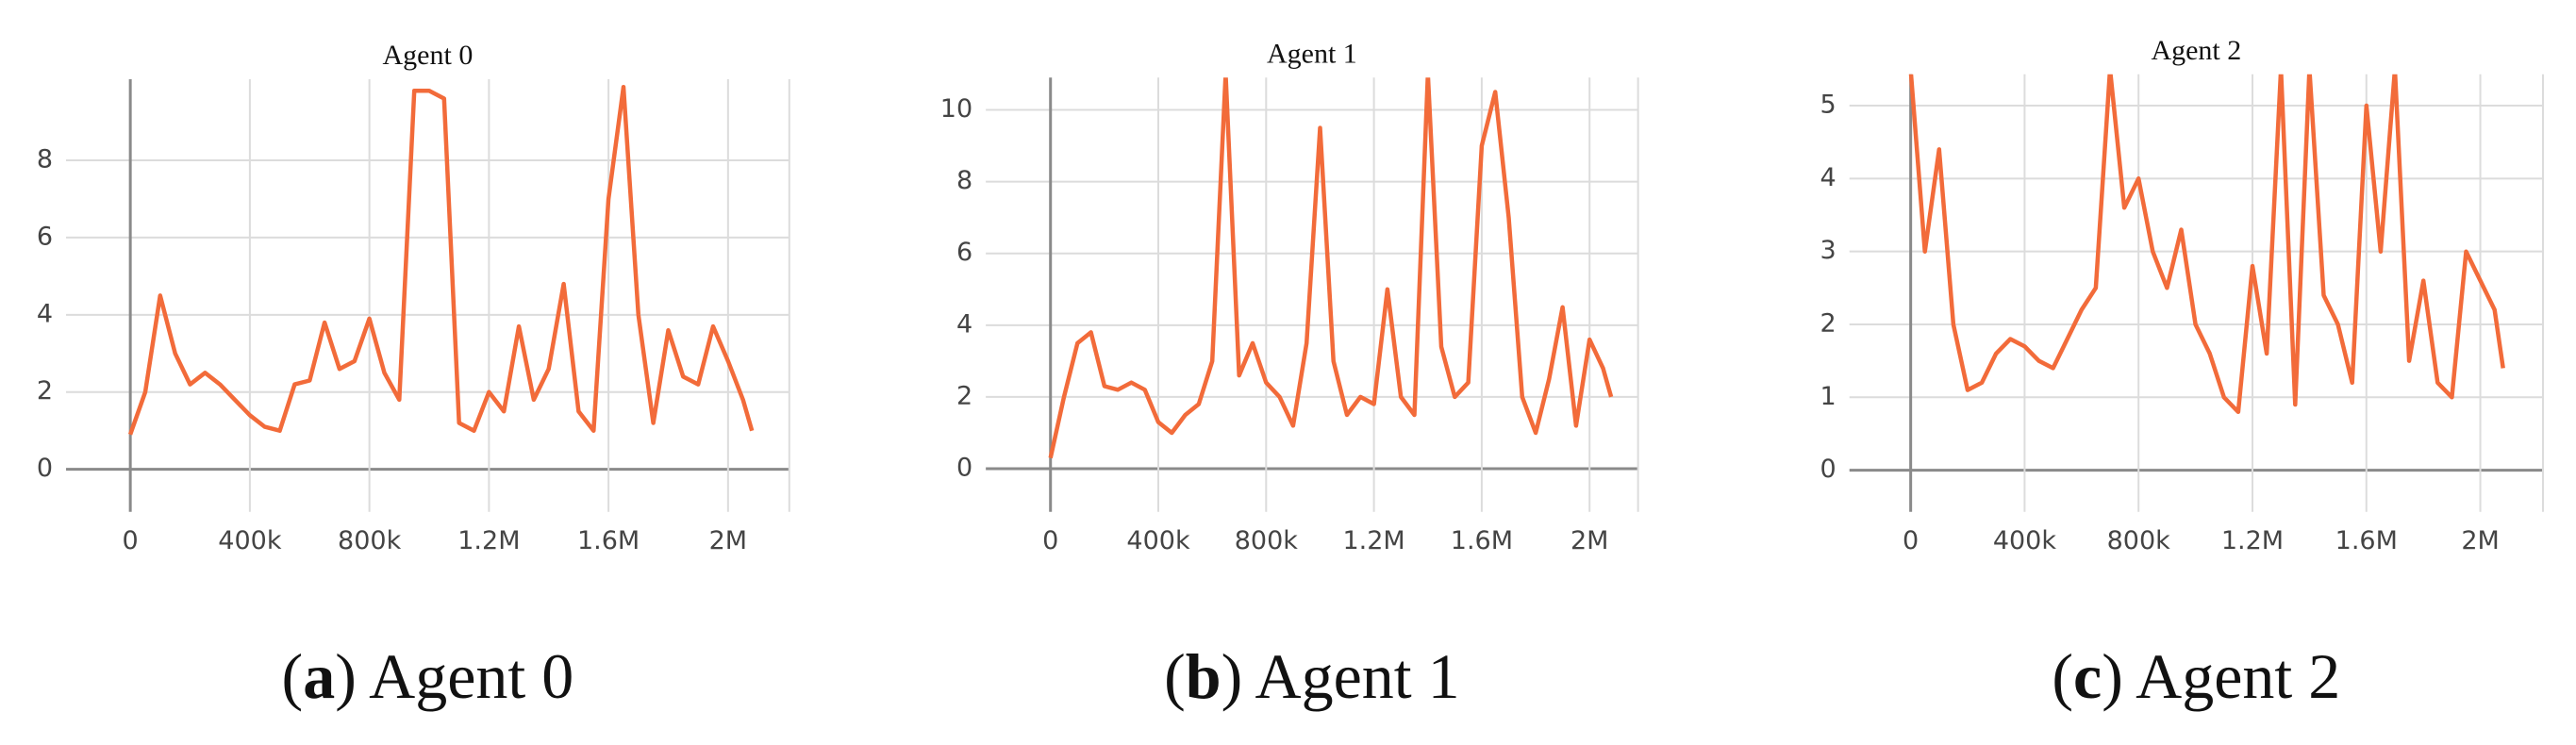 This screenshot has height=745, width=2576. Describe the element at coordinates (1828, 250) in the screenshot. I see `y-tick-label: 3` at that location.